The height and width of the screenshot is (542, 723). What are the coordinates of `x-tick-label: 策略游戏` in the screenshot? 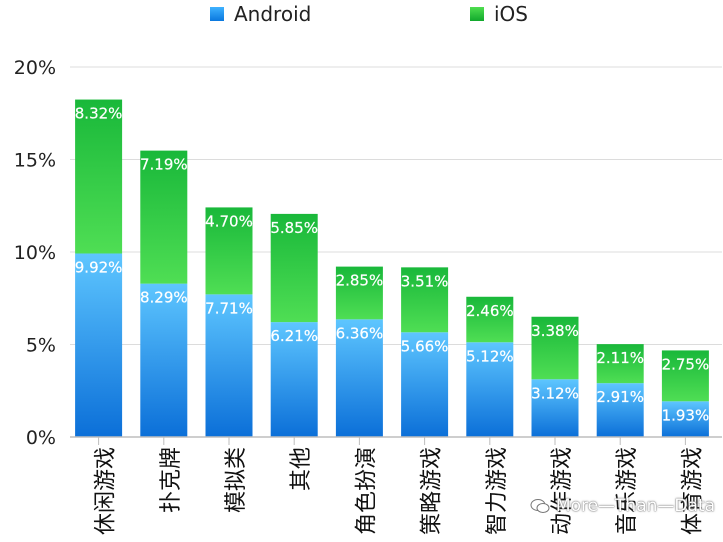 It's located at (432, 491).